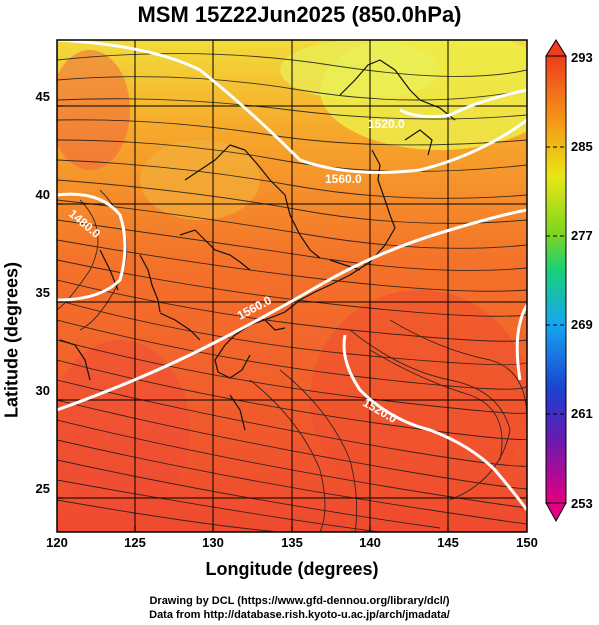 The height and width of the screenshot is (625, 599). I want to click on colorbar-tick-label: 253, so click(582, 503).